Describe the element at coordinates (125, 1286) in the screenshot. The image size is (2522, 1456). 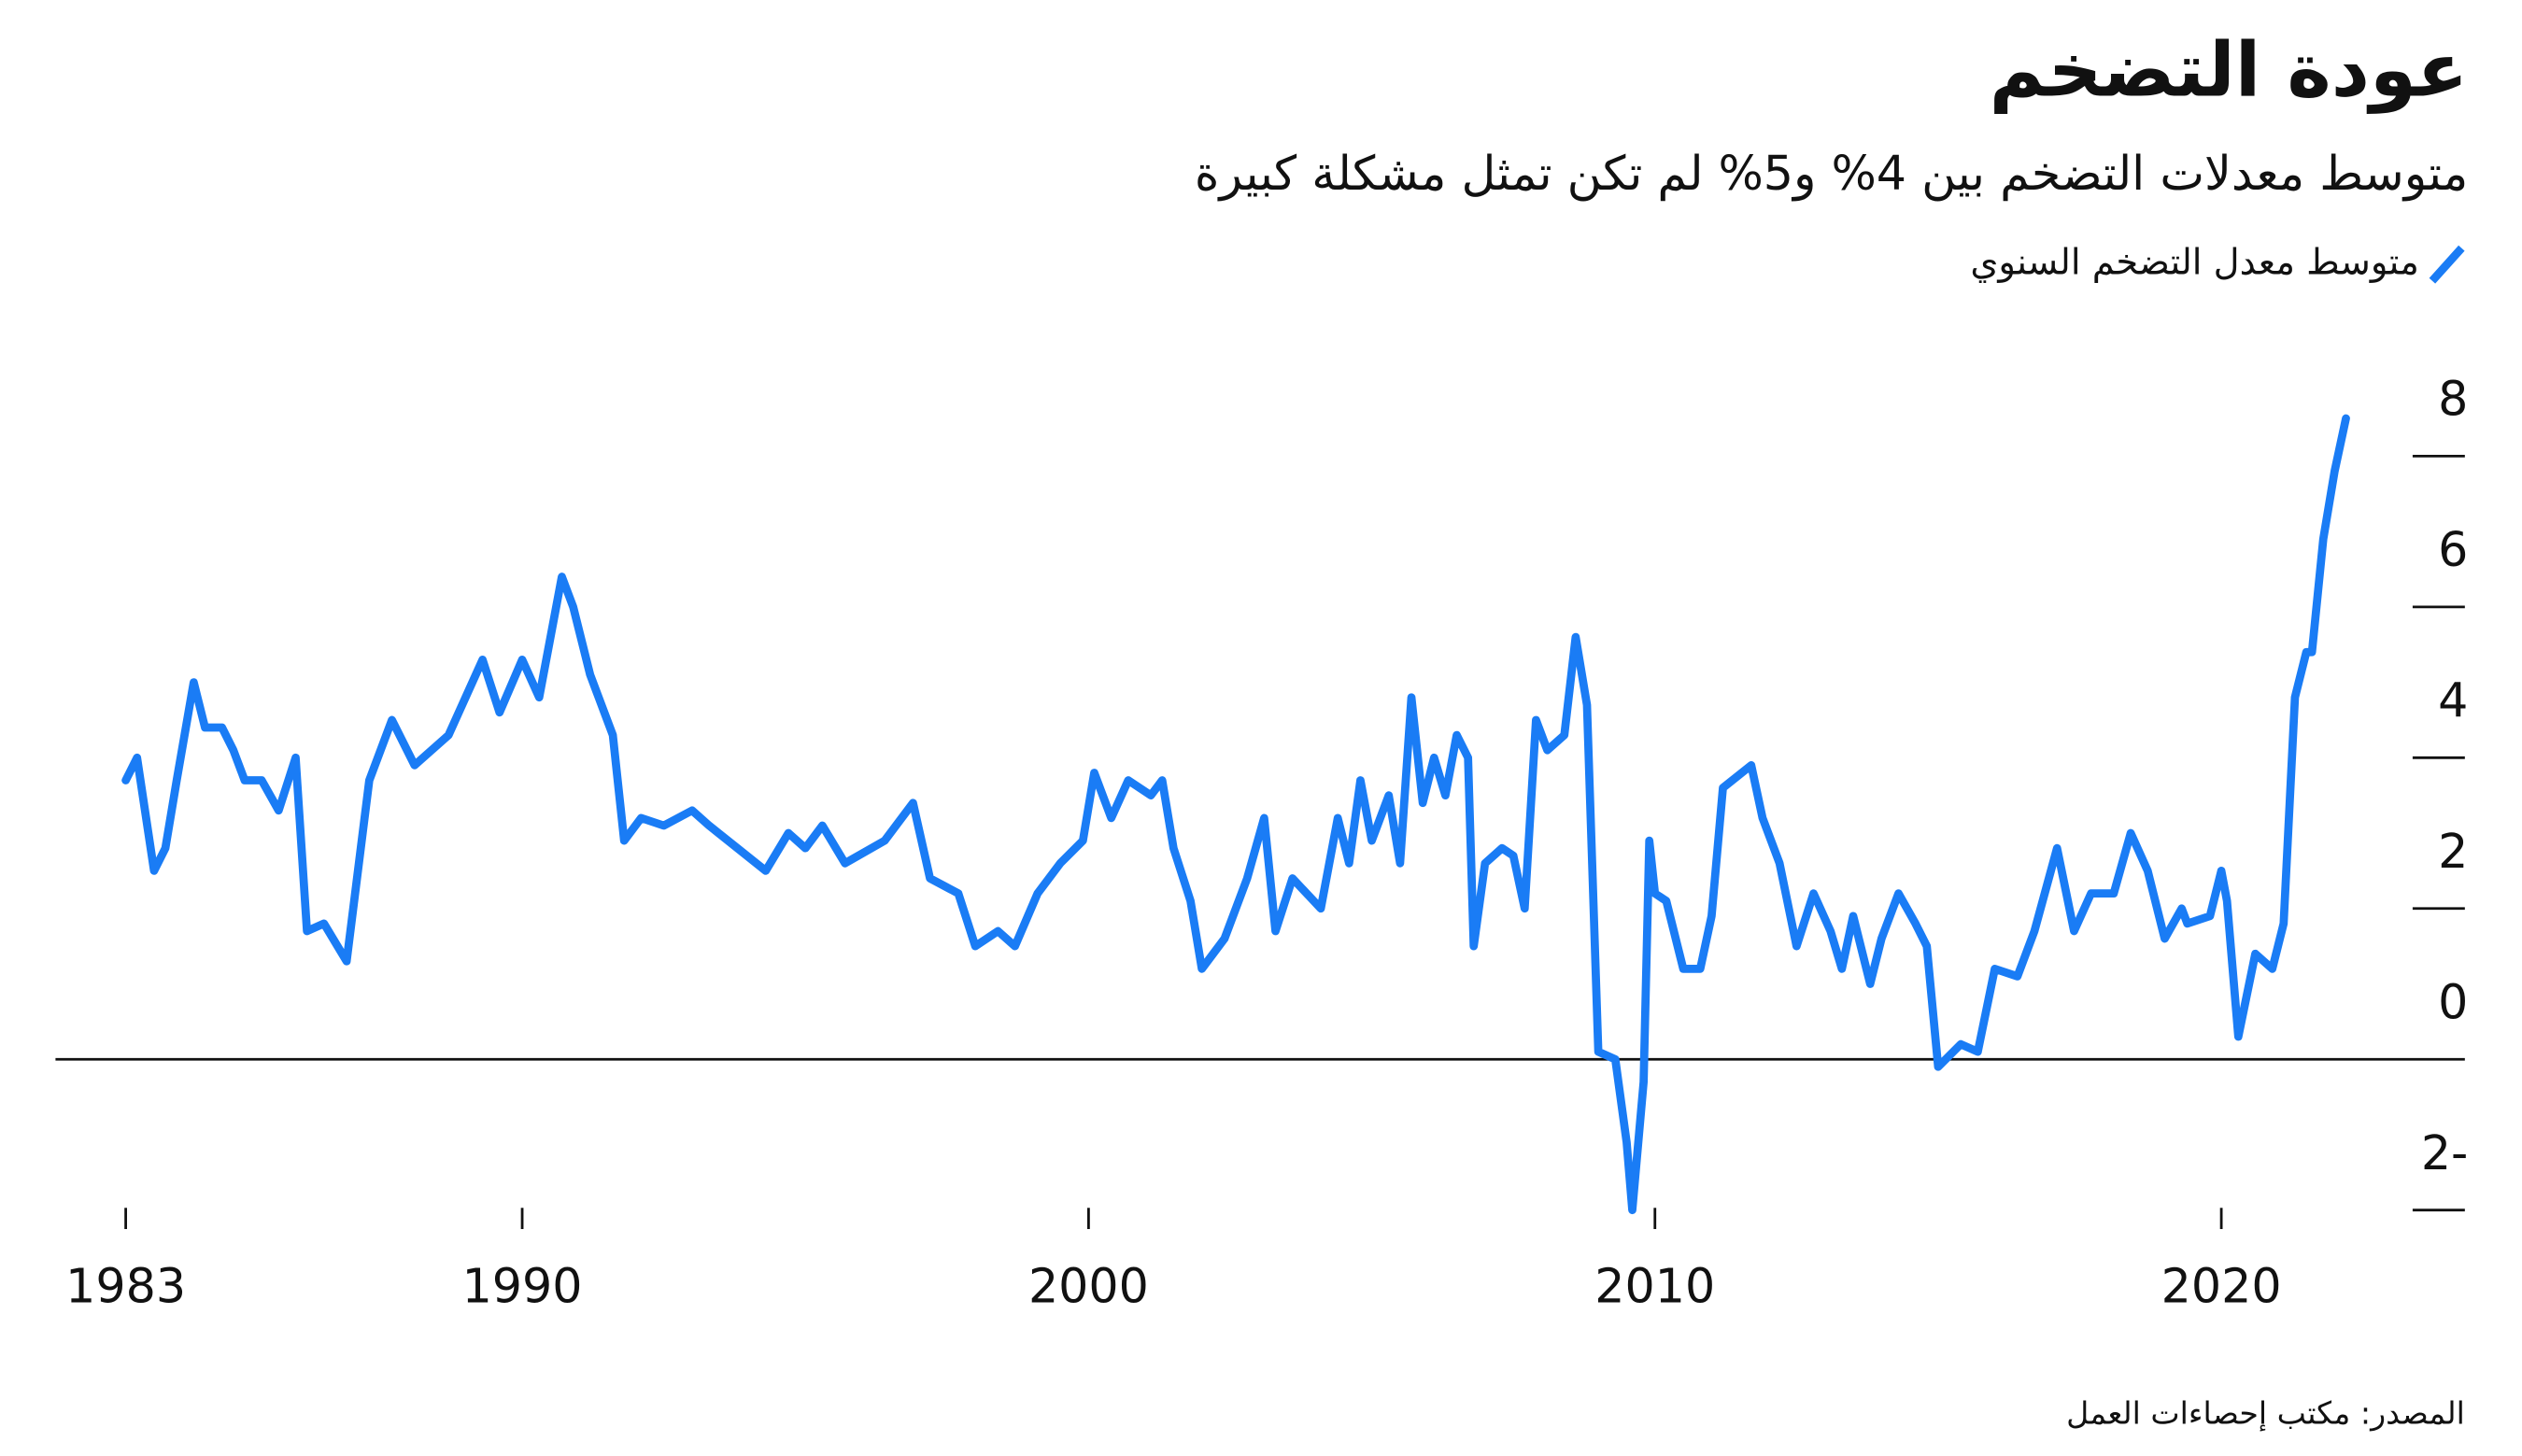
I see `x-tick-label: 1983` at that location.